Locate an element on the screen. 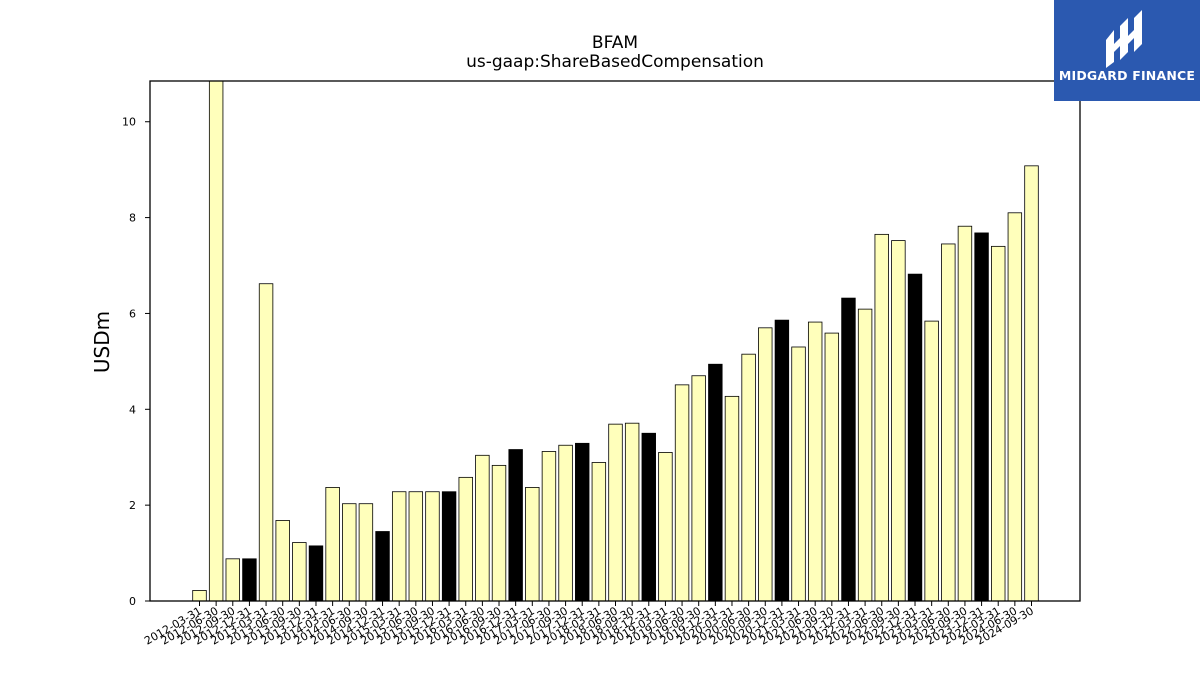 The width and height of the screenshot is (1200, 675). y-tick-label: 0 is located at coordinates (132, 601).